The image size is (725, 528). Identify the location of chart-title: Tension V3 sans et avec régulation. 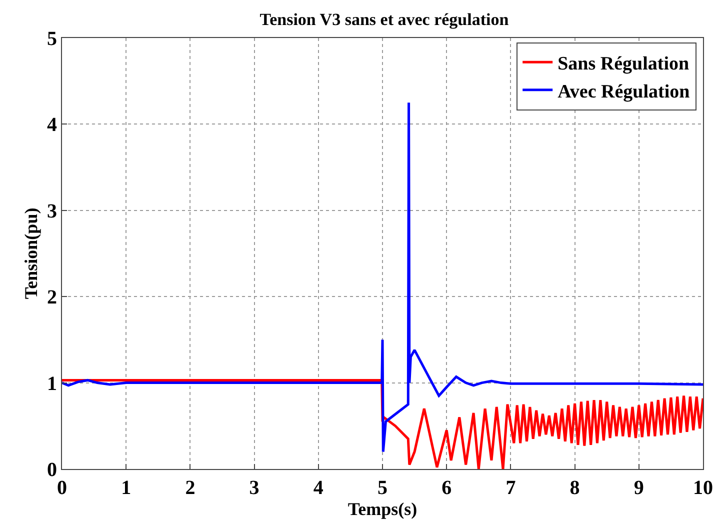
(385, 20).